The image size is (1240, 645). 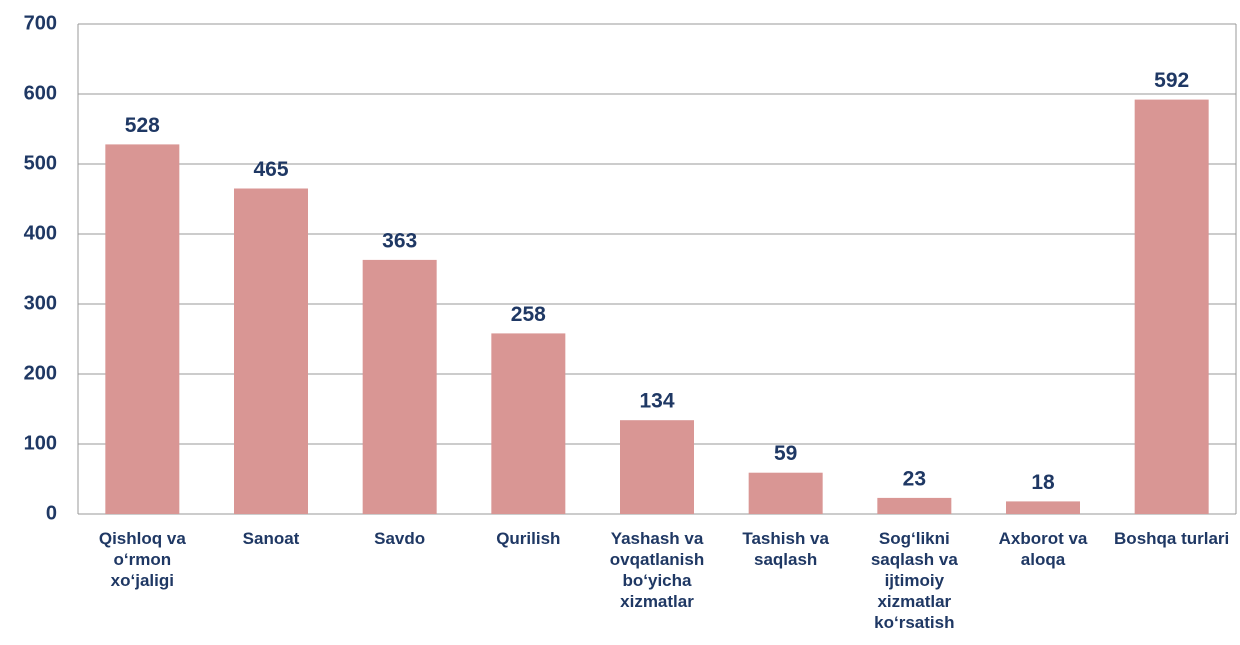 I want to click on x-tick-label: Savdo, so click(x=400, y=538).